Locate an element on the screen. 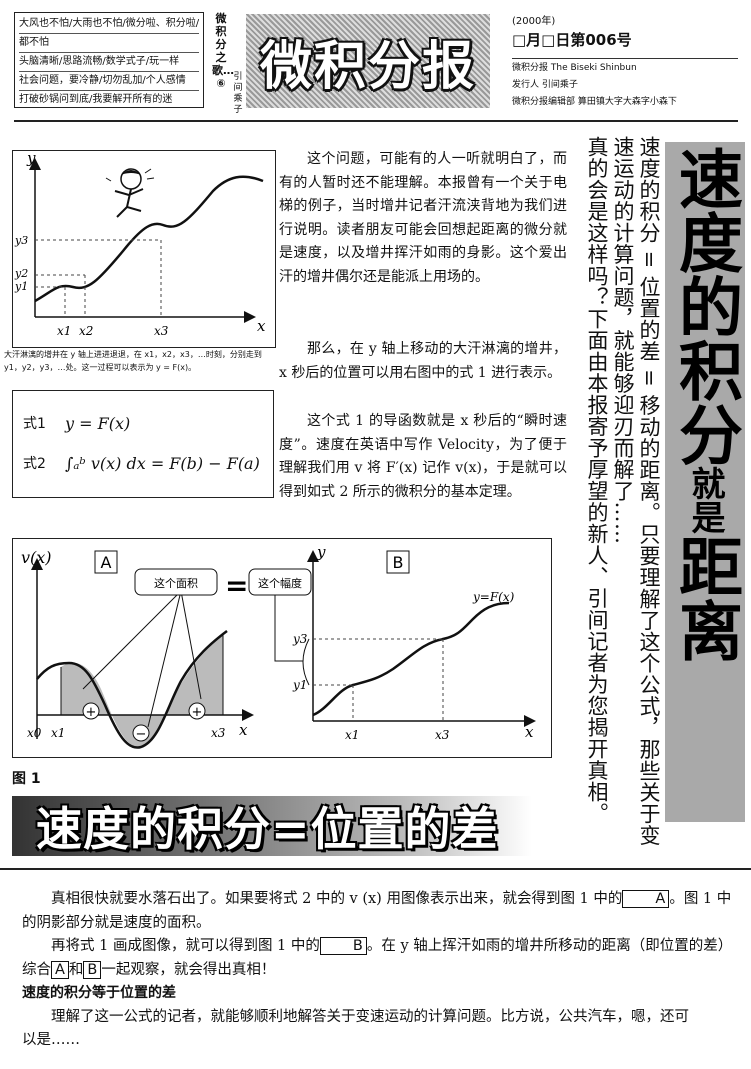 The image size is (751, 1069). text-line: 综合 A 和 B 一起观察，就会得出真相！ is located at coordinates (386, 971).